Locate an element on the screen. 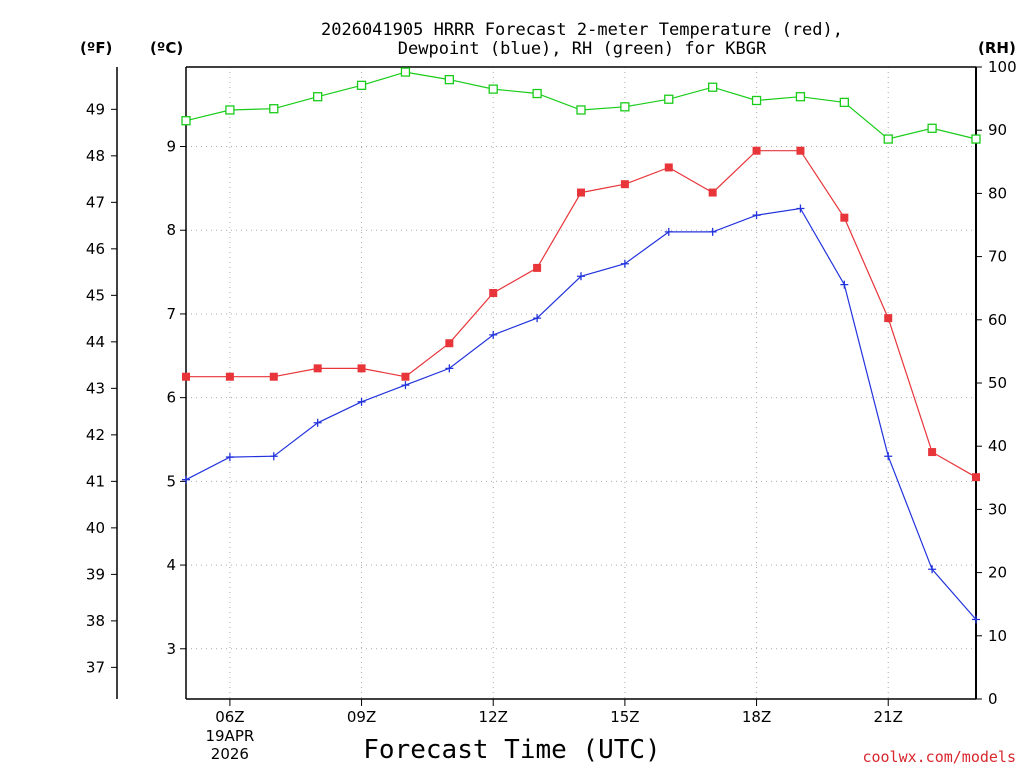  celsius-tick-label: 5 is located at coordinates (171, 481).